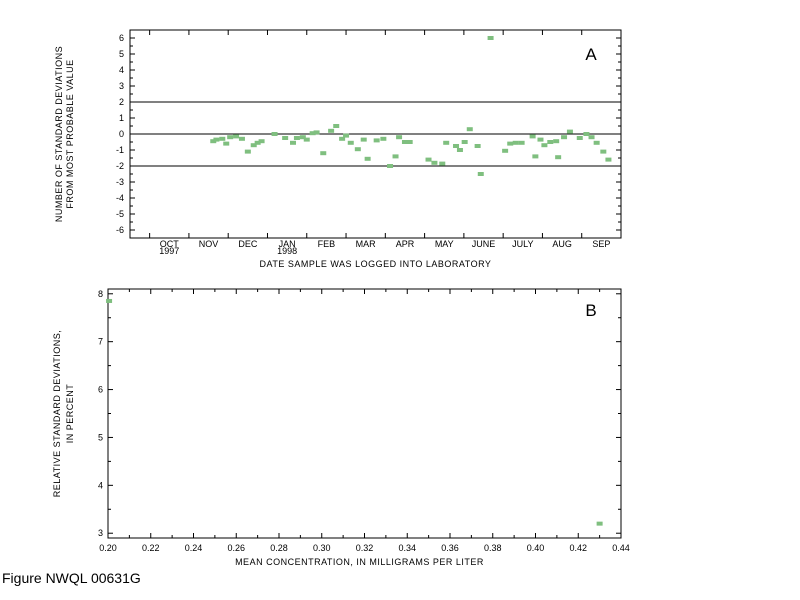 This screenshot has height=600, width=800. Describe the element at coordinates (365, 548) in the screenshot. I see `x-tick-label: 0.32` at that location.